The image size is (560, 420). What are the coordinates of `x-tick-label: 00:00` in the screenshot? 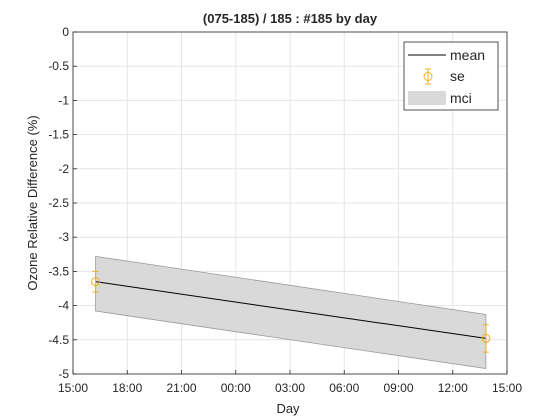 It's located at (236, 388).